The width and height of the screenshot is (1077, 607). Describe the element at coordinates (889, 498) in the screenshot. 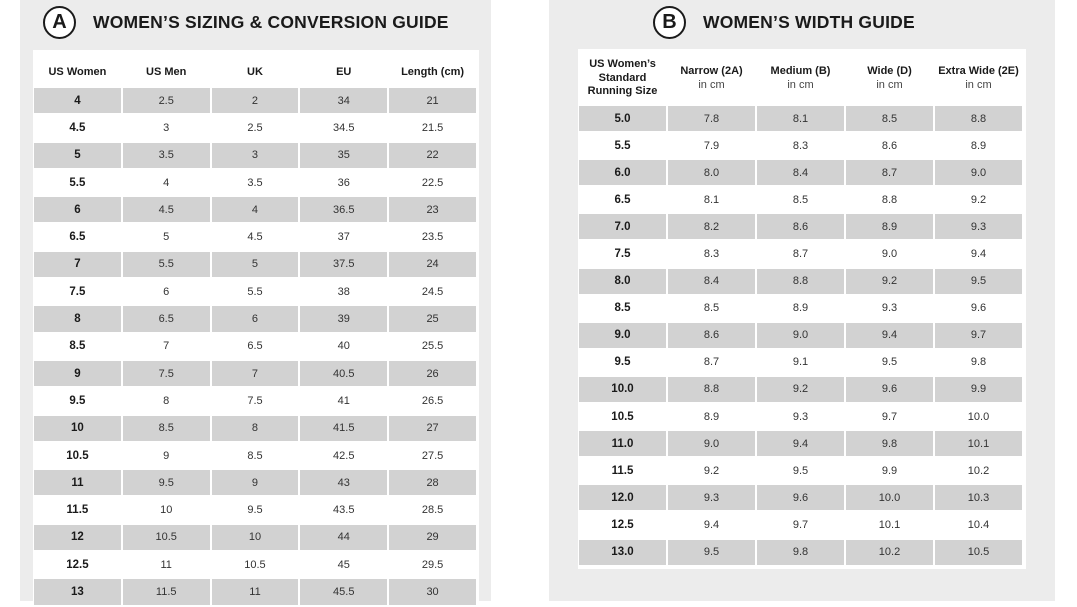

I see `table-cell: 10.0` at that location.